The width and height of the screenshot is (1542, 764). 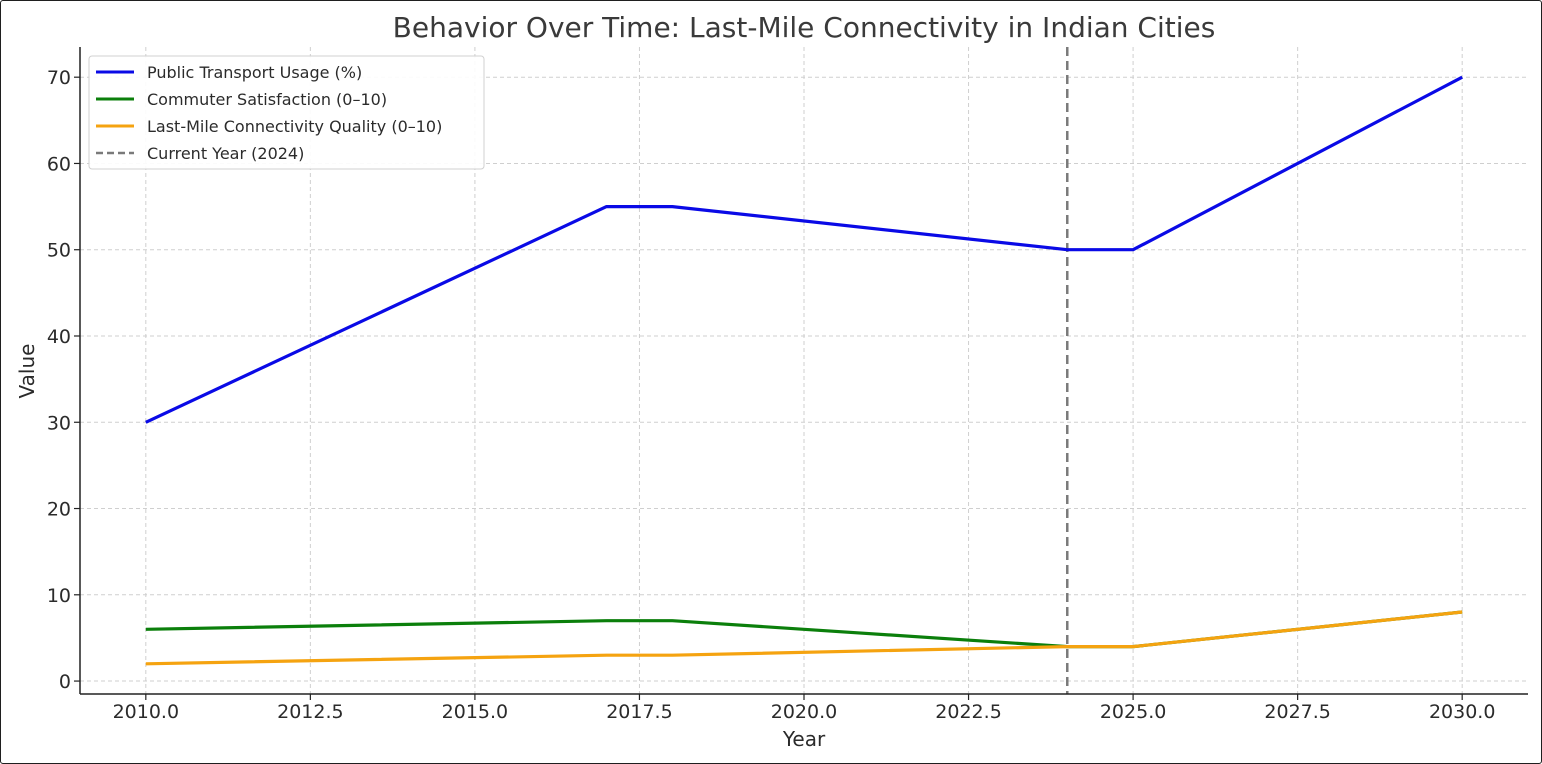 I want to click on y-tick-label: 60, so click(x=59, y=164).